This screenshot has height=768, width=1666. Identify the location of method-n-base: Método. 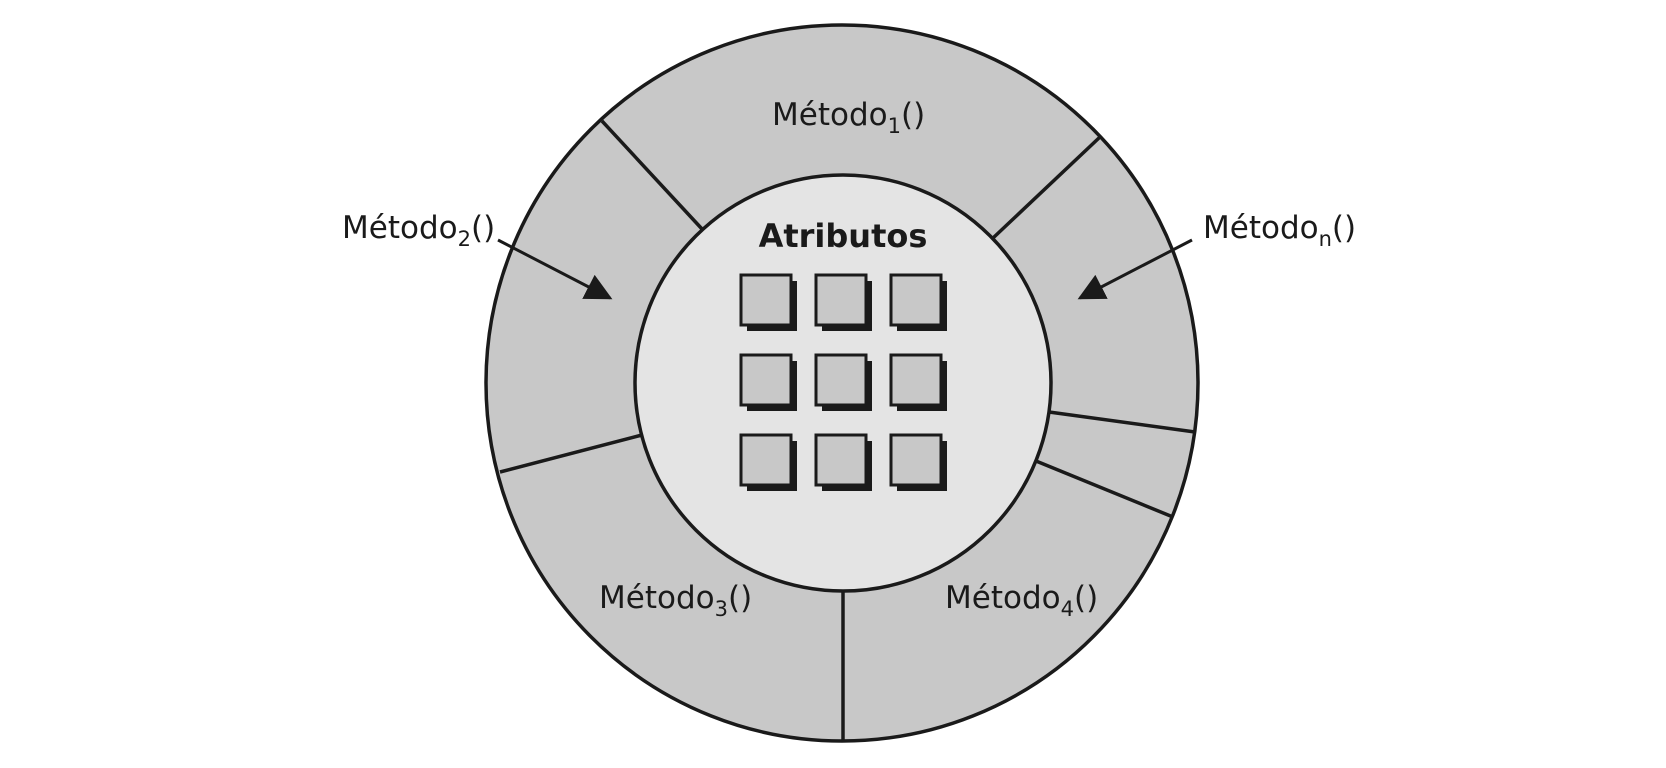
(1261, 228).